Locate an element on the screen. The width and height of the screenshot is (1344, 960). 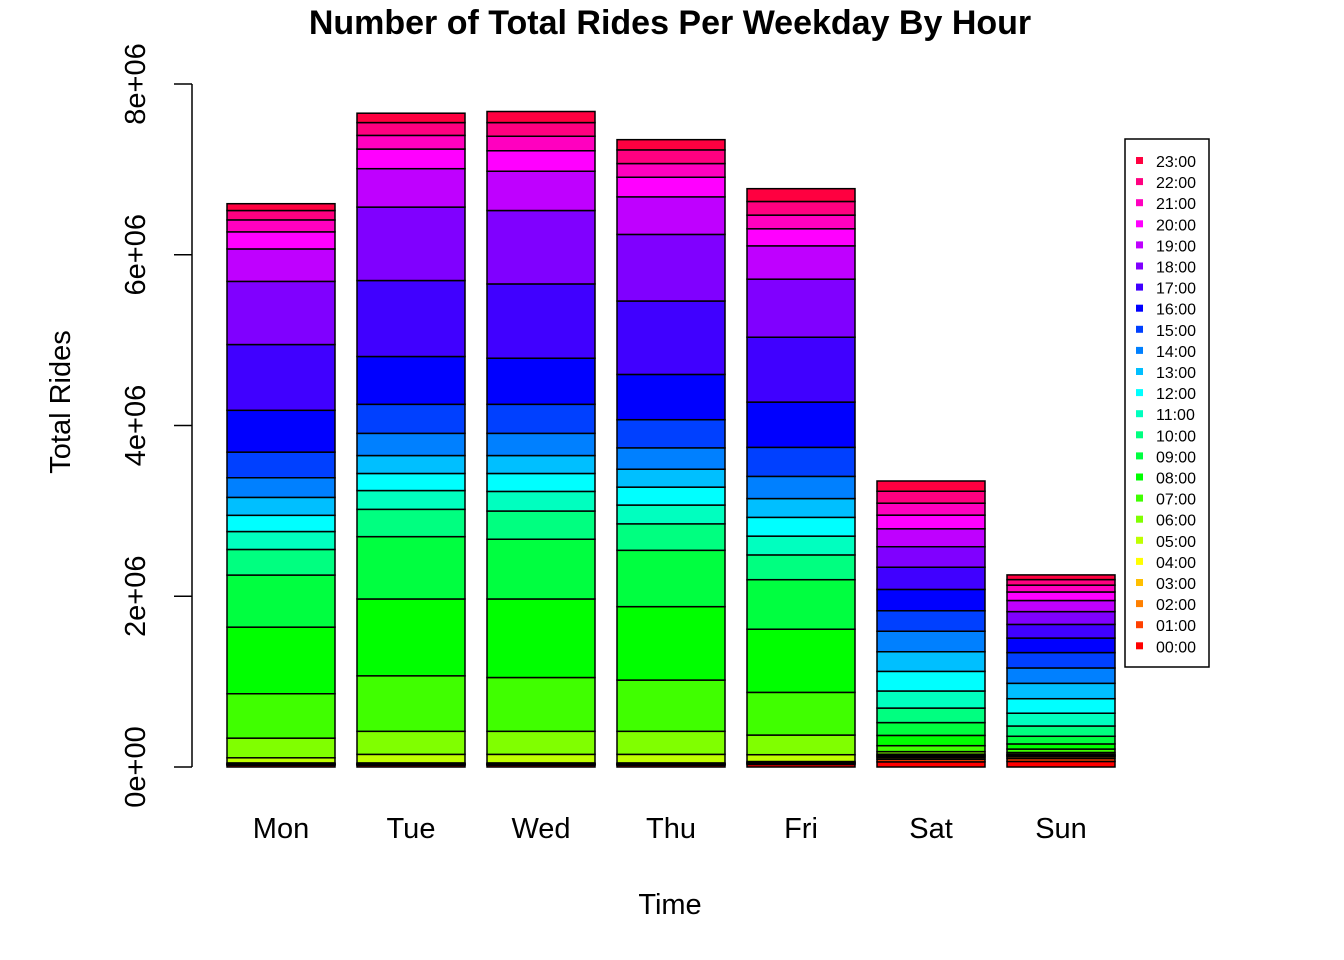
legend-label-9: 09:00 is located at coordinates (1176, 457).